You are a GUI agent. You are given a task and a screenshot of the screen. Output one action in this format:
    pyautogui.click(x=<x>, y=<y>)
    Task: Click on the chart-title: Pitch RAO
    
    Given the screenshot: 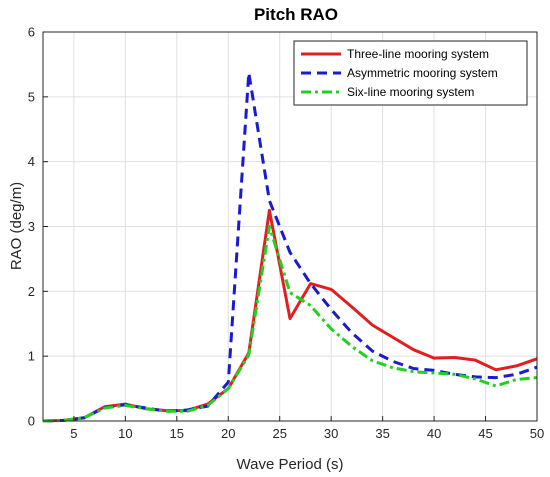 What is the action you would take?
    pyautogui.click(x=296, y=14)
    